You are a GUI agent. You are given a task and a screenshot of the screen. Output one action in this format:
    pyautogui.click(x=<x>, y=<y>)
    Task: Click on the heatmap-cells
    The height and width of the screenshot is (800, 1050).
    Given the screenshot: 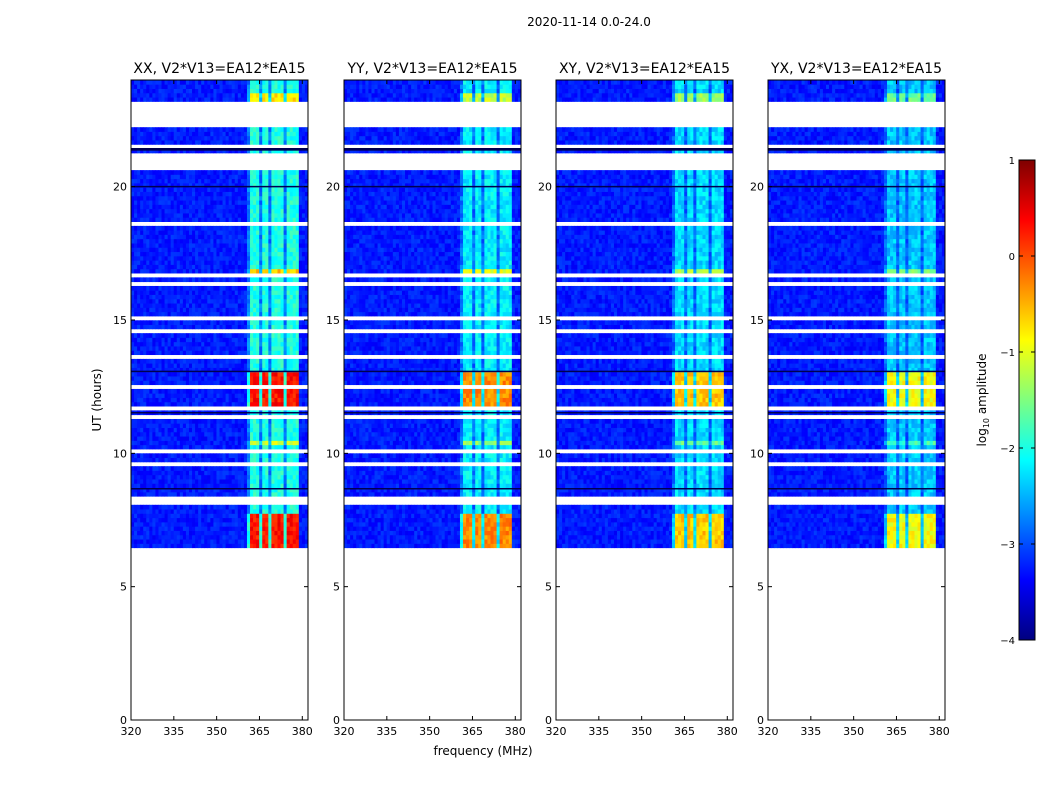 What is the action you would take?
    pyautogui.click(x=220, y=314)
    